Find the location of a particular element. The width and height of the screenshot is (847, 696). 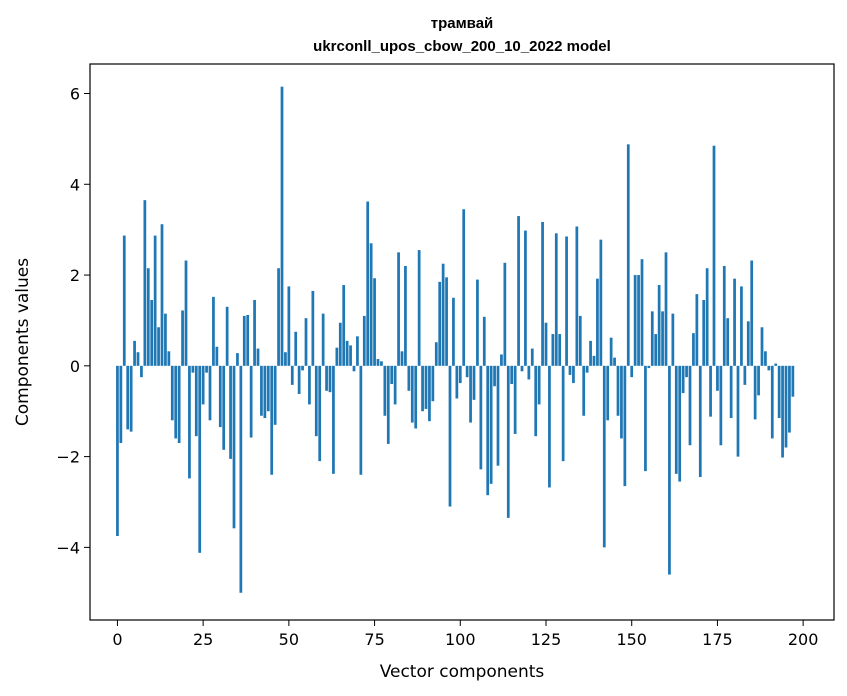

chart-subtitle: ukrconll_upos_cbow_200_10_2022 model is located at coordinates (462, 46).